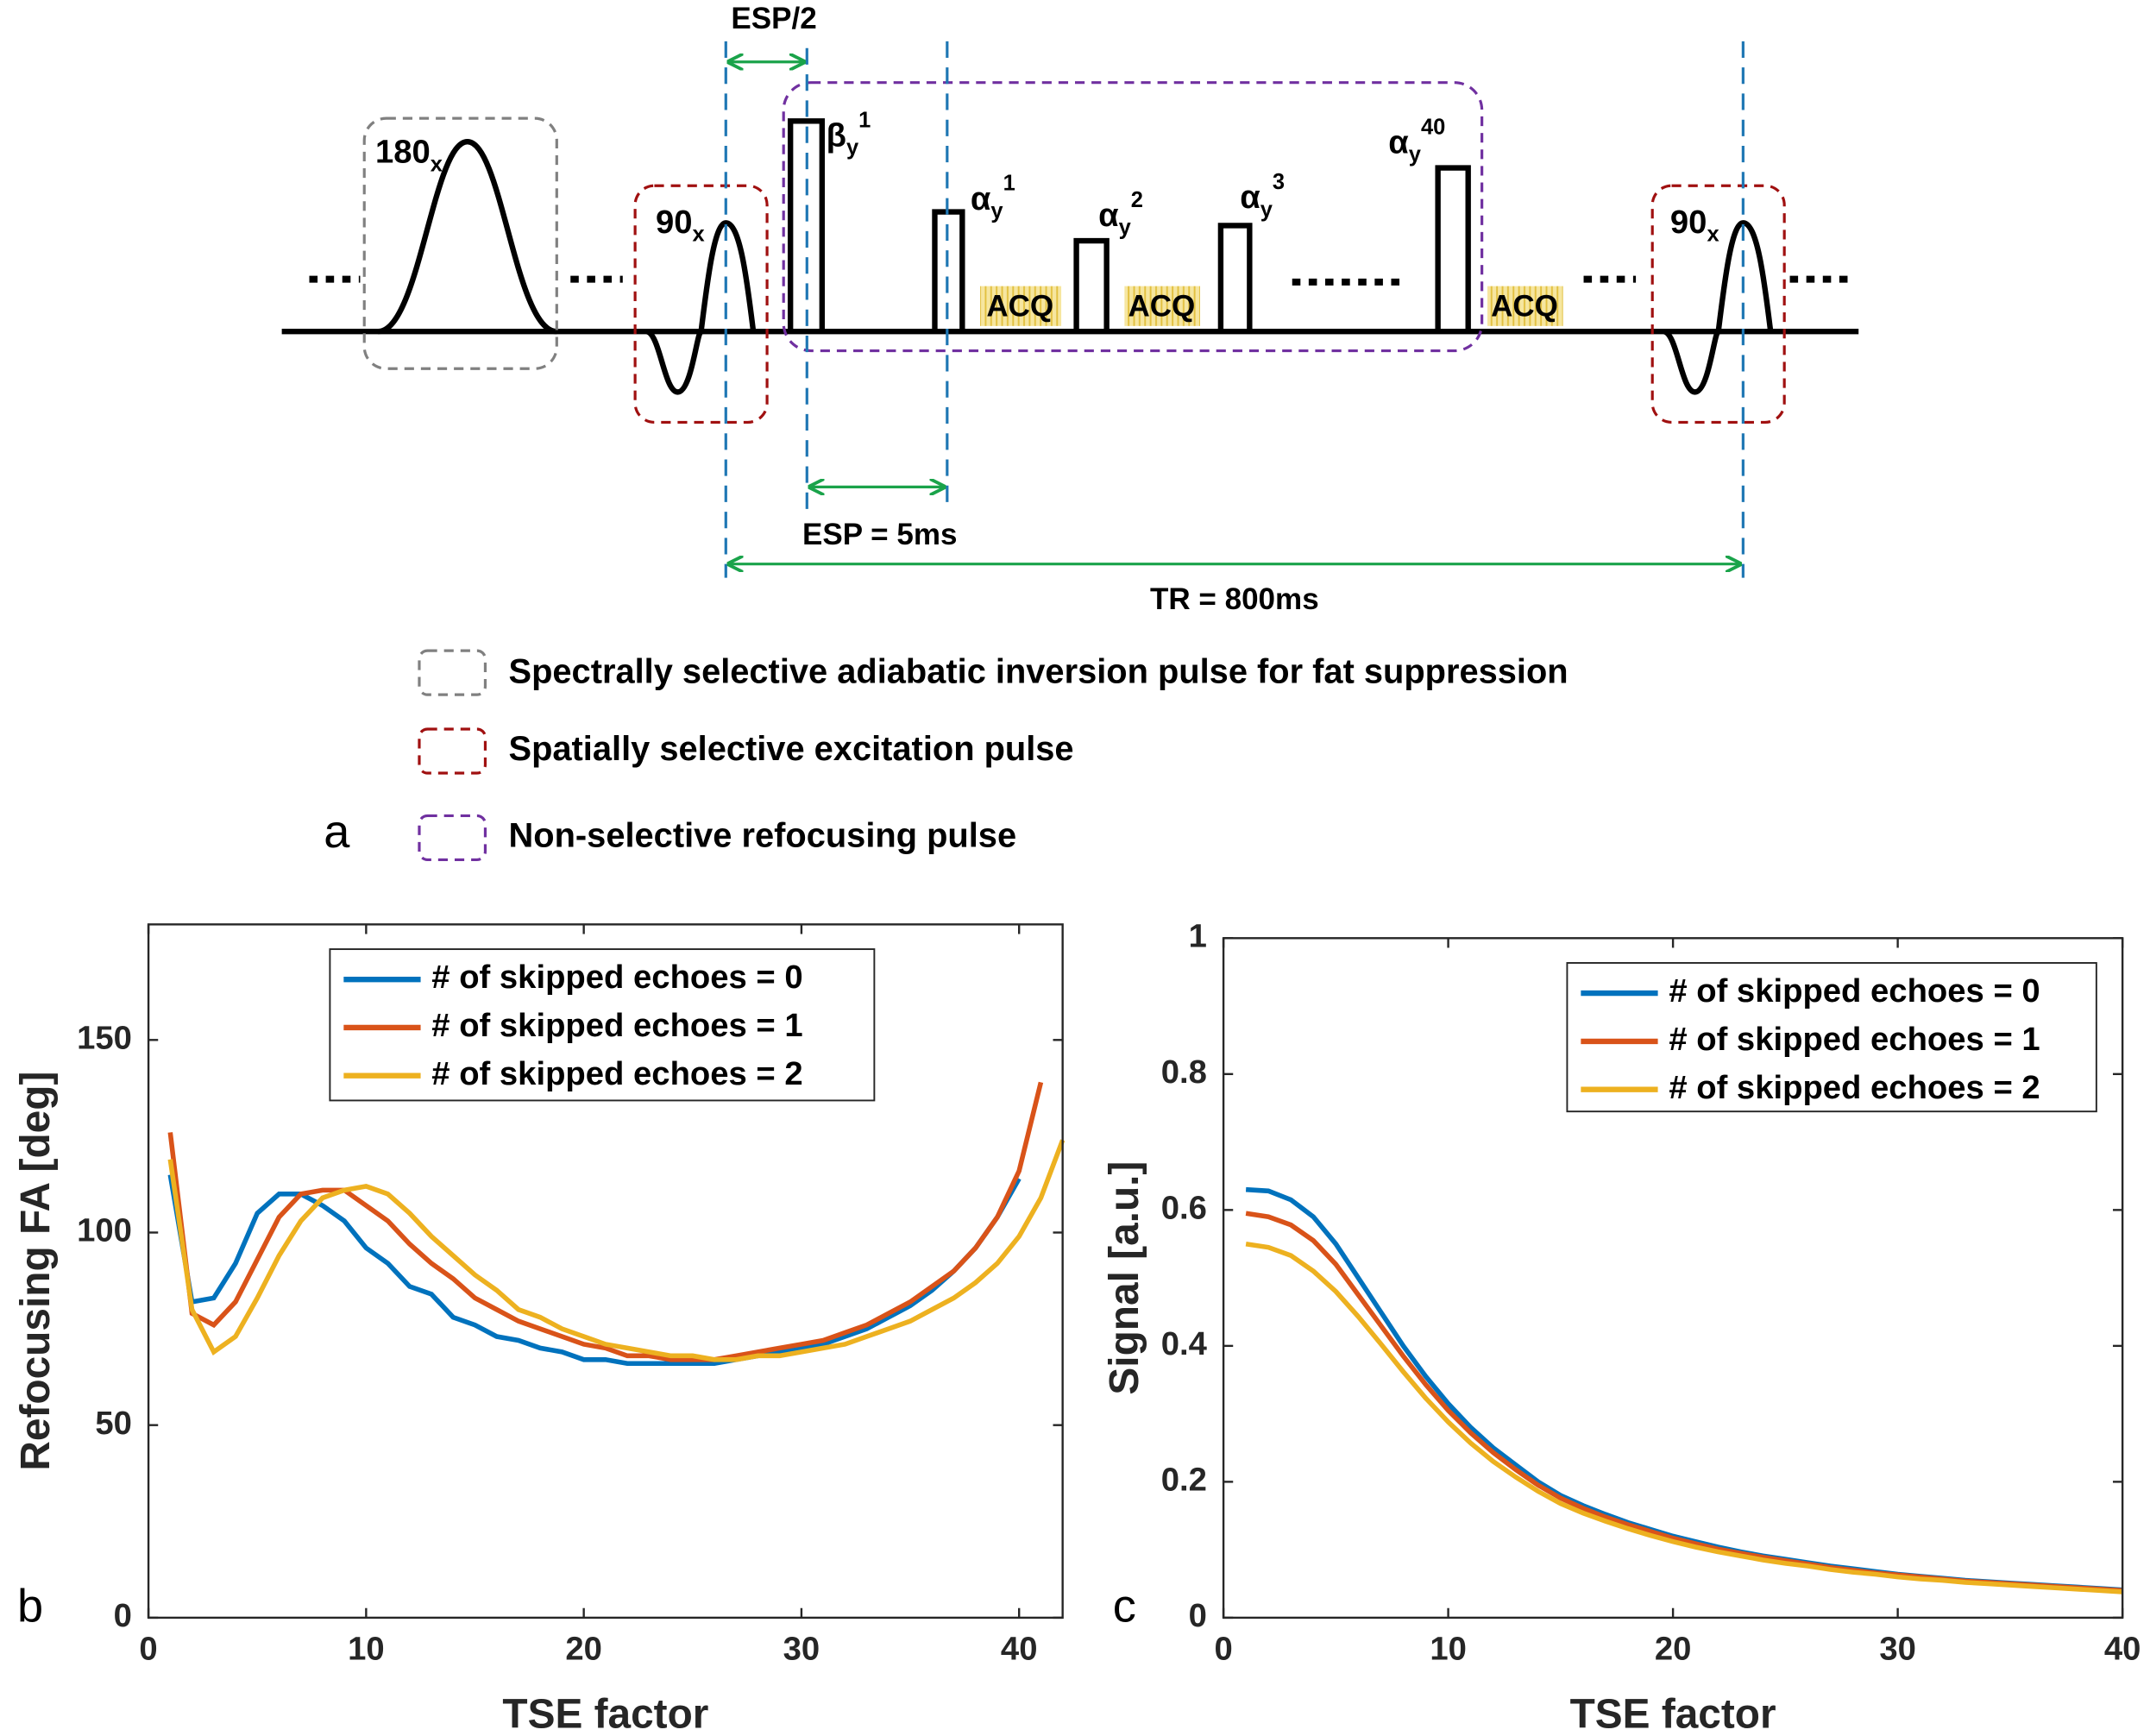 This screenshot has width=2150, height=1736. Describe the element at coordinates (849, 134) in the screenshot. I see `pulse-label: βy 1` at that location.